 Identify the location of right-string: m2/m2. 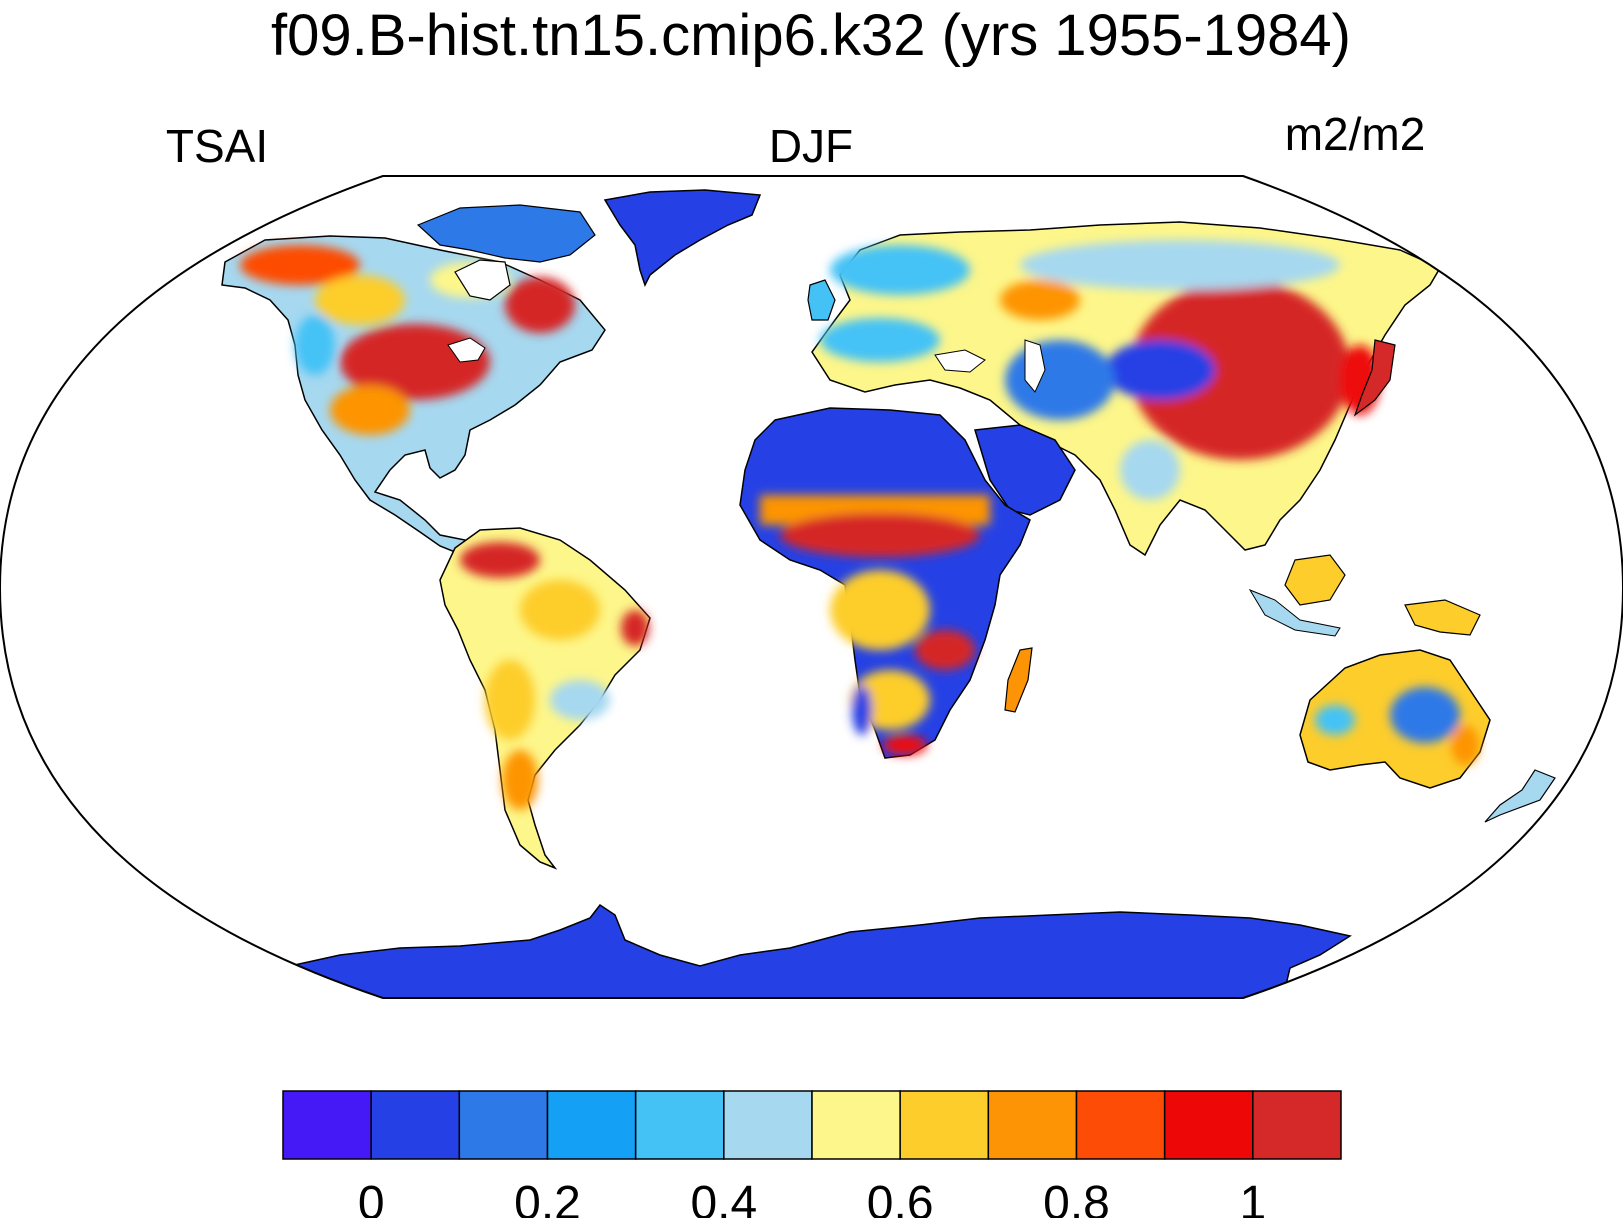
(1355, 134).